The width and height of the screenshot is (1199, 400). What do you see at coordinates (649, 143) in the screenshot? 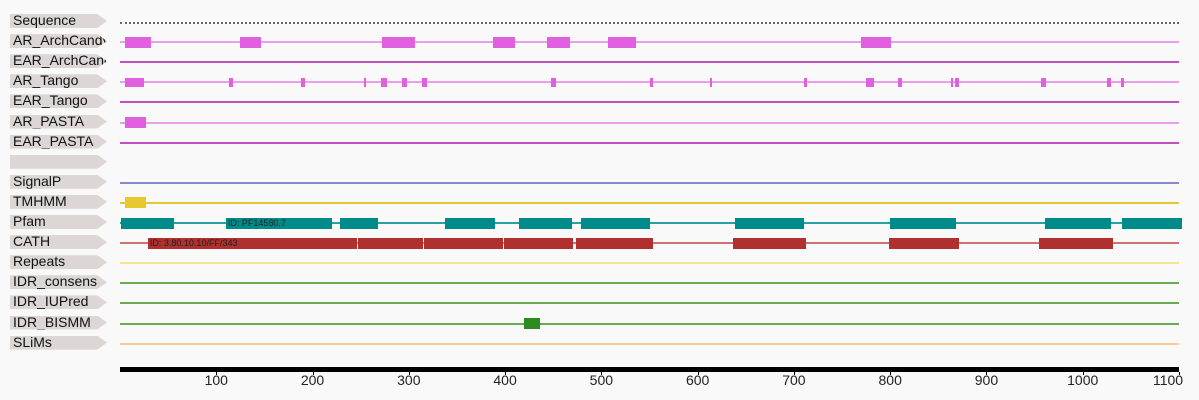
I see `track-line-ear-pasta` at bounding box center [649, 143].